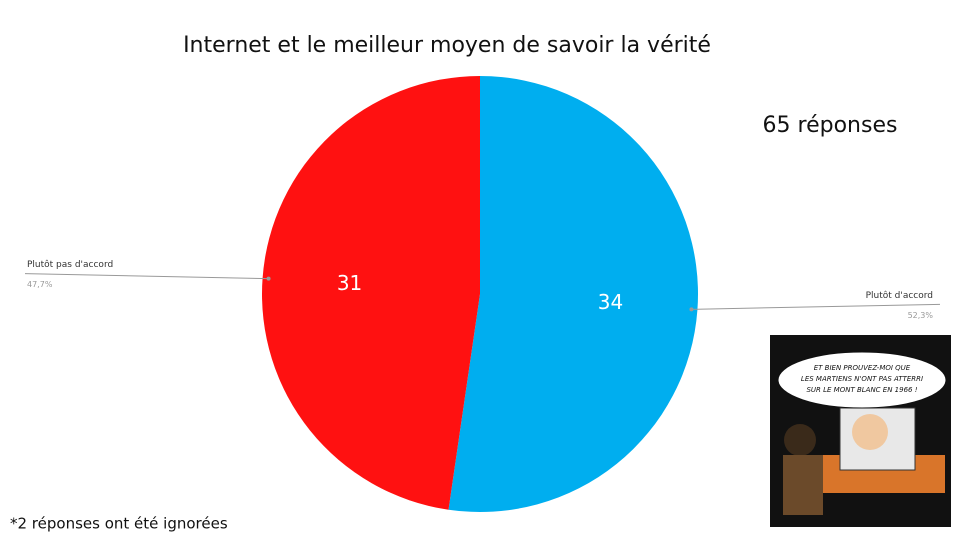 This screenshot has width=960, height=540. Describe the element at coordinates (803, 485) in the screenshot. I see `cartoon-body` at that location.